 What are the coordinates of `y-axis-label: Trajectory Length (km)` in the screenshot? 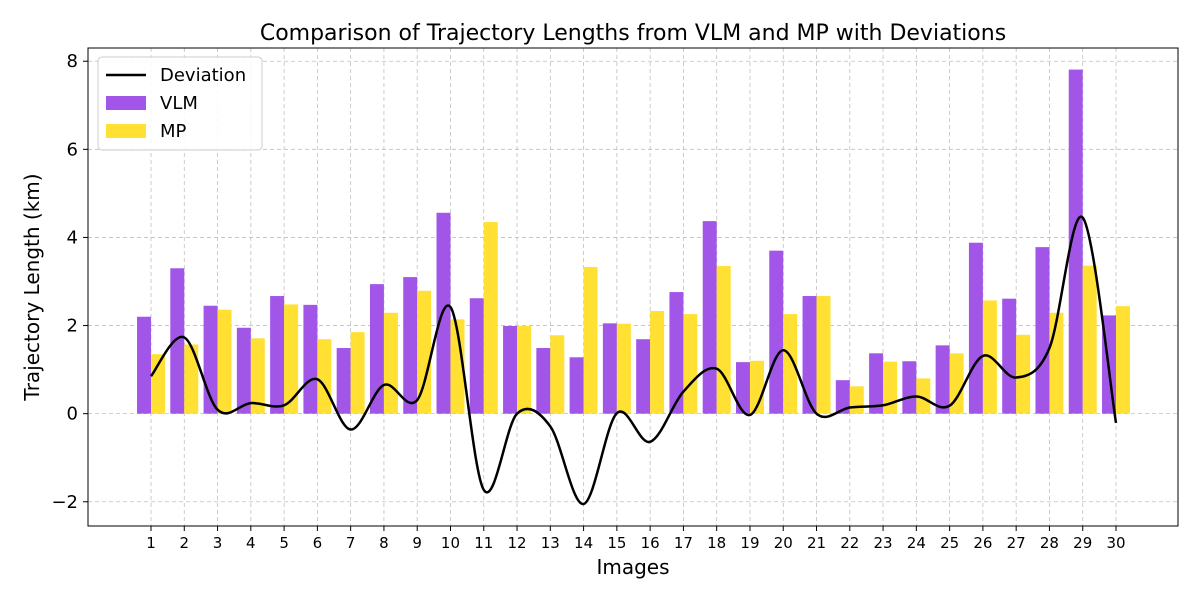 It's located at (32, 287).